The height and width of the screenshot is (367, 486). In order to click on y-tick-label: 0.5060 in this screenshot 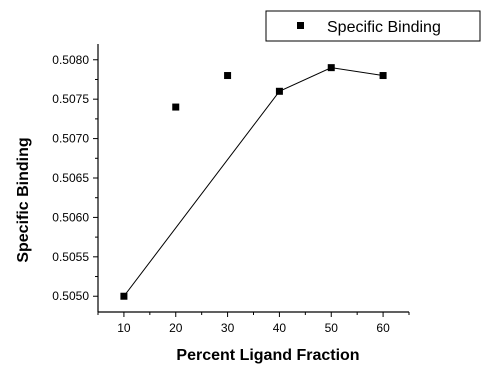, I will do `click(70, 217)`.